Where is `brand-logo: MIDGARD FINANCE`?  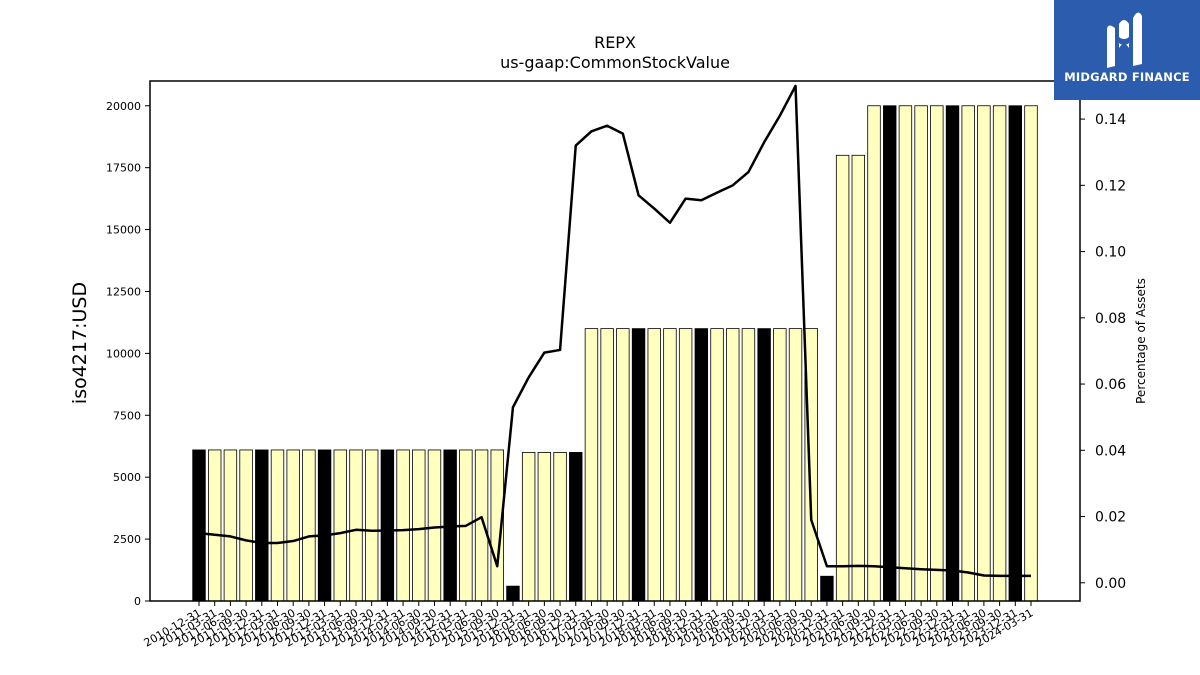
brand-logo: MIDGARD FINANCE is located at coordinates (1127, 50).